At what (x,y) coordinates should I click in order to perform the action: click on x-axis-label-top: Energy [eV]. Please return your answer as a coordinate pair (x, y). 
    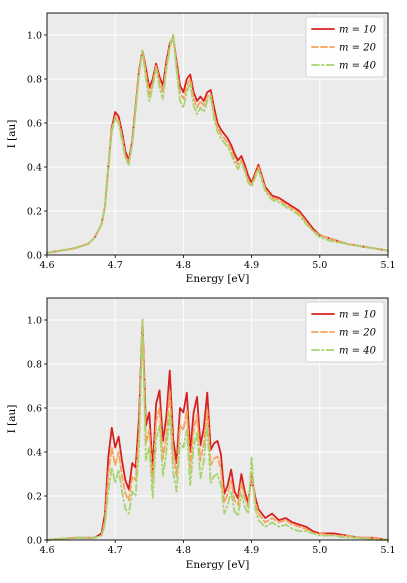
    Looking at the image, I should click on (218, 279).